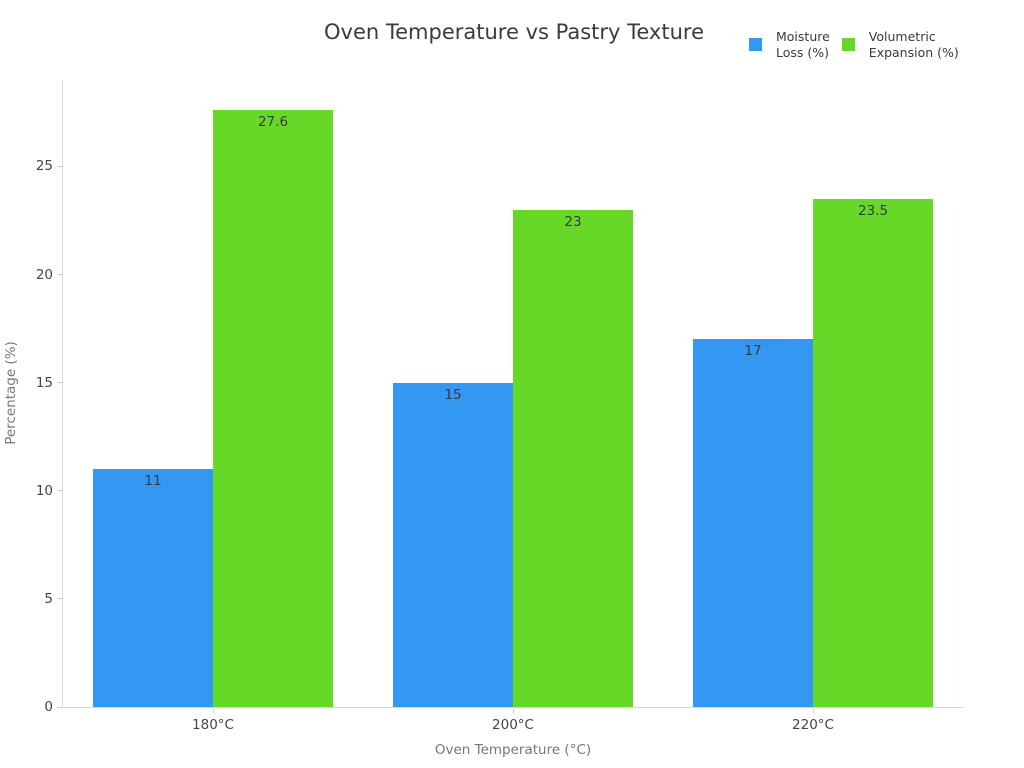 The width and height of the screenshot is (1024, 768). What do you see at coordinates (513, 750) in the screenshot?
I see `x-axis-title: Oven Temperature (°C)` at bounding box center [513, 750].